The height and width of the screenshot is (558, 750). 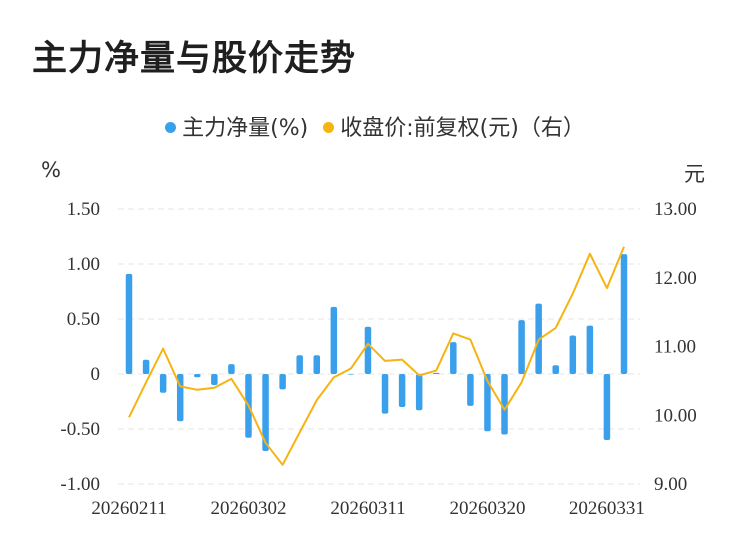 I want to click on left-axis-ticks: 1.50 1.00 0.50 0 -0.50 -1.00, so click(x=80, y=347).